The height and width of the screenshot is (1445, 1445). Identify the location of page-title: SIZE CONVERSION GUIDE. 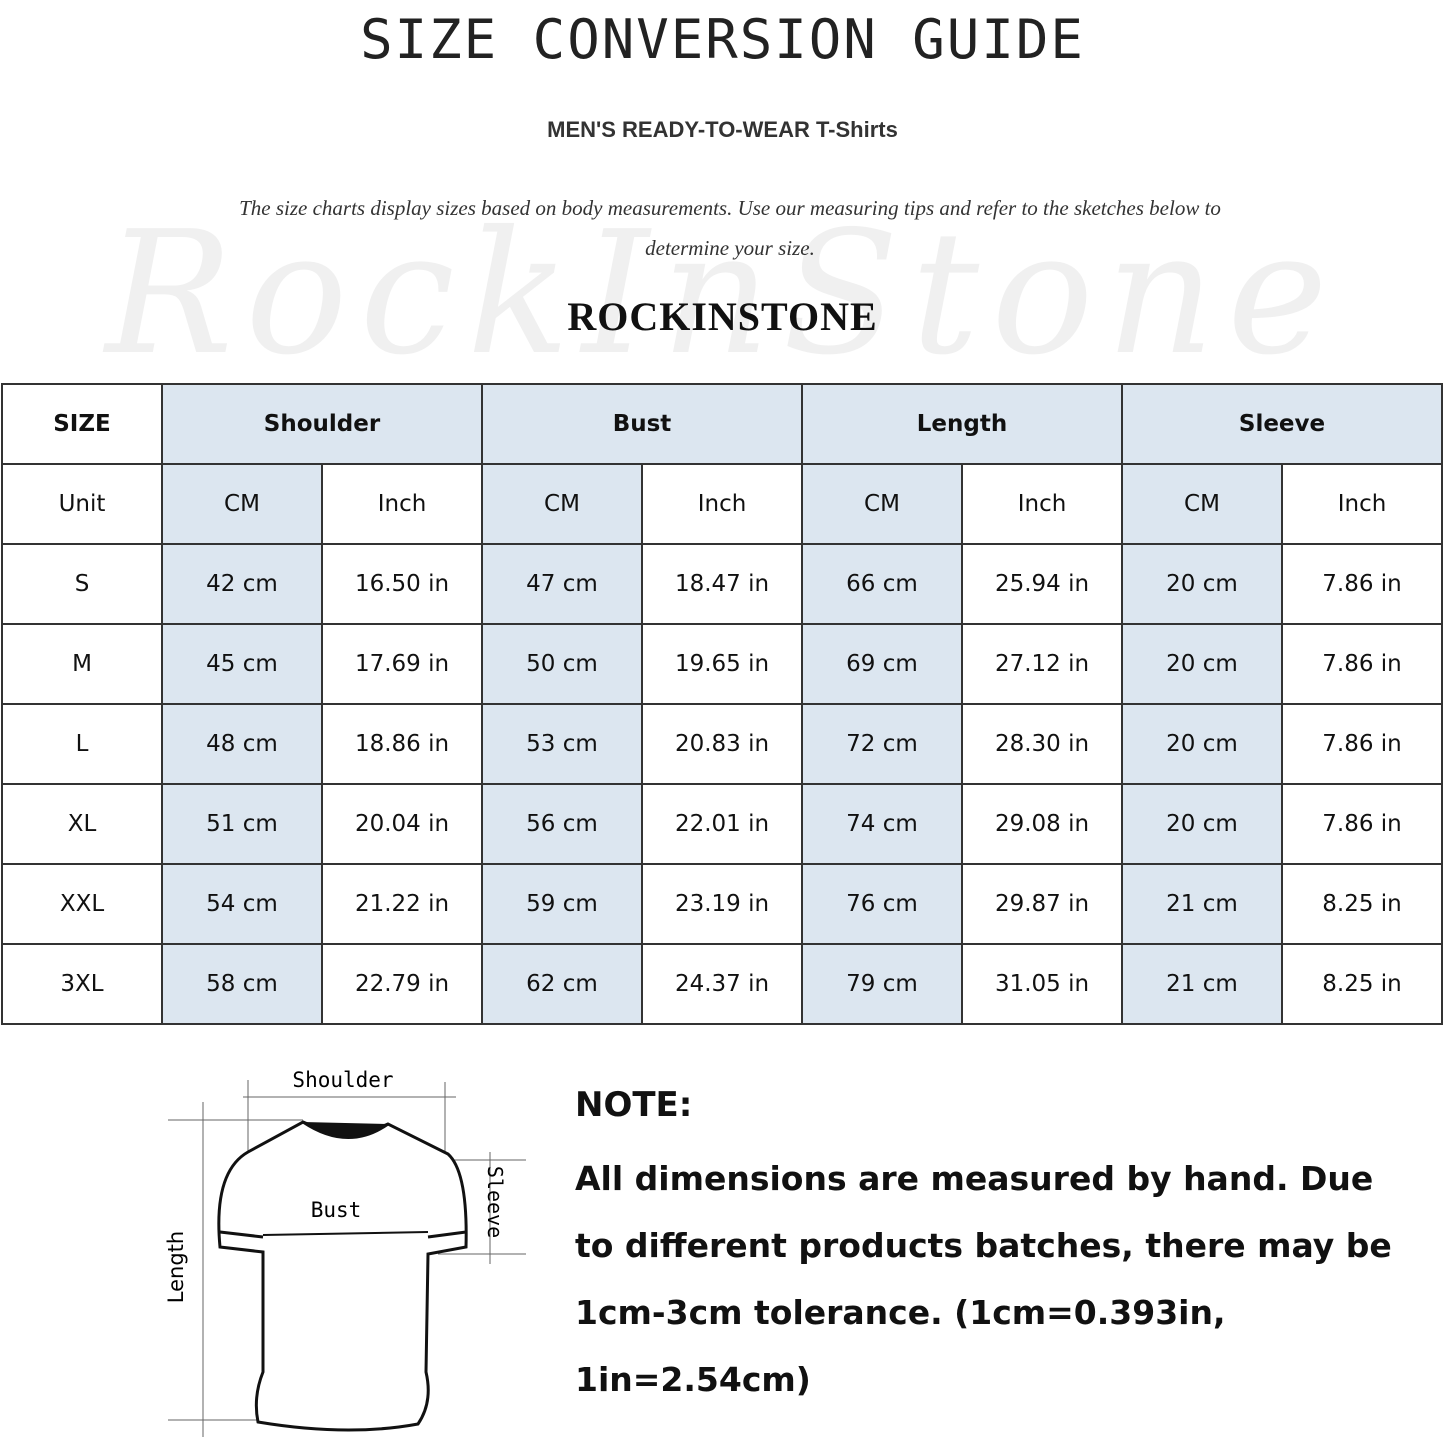
(722, 39).